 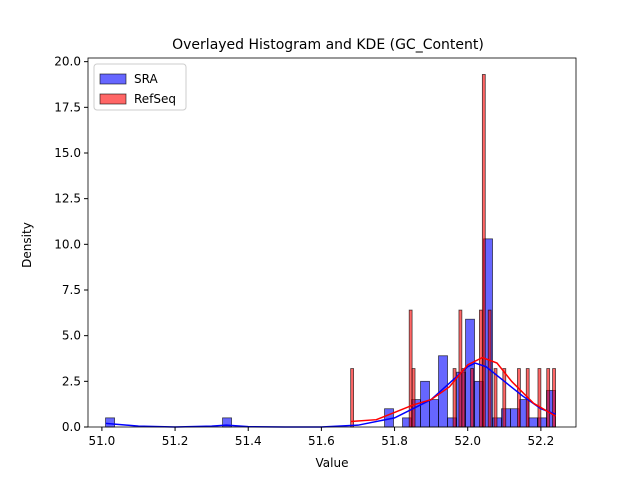 What do you see at coordinates (175, 441) in the screenshot?
I see `x-tick-label: 51.2` at bounding box center [175, 441].